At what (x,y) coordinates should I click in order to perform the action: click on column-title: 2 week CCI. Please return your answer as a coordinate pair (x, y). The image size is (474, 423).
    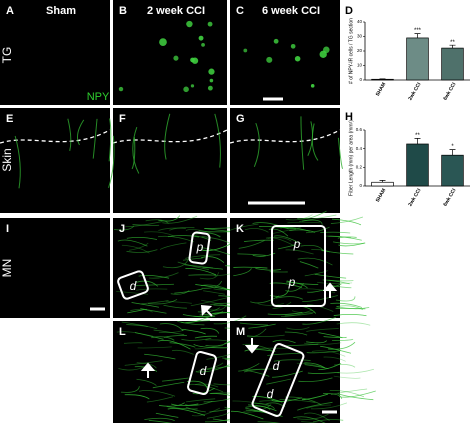
    Looking at the image, I should click on (176, 11).